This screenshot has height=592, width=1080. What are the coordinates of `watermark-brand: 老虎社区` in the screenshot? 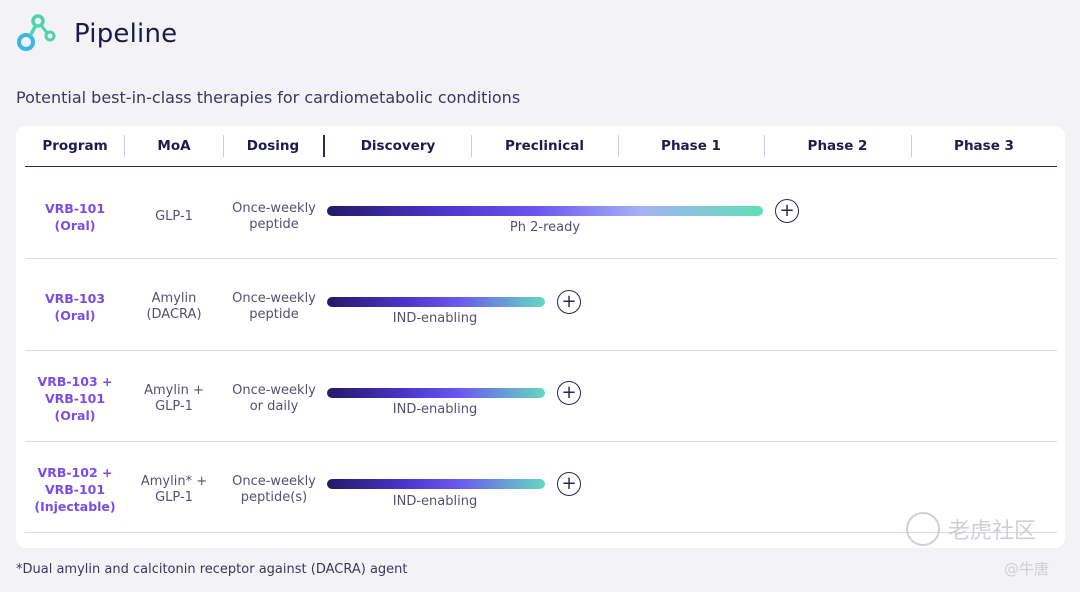 It's located at (971, 529).